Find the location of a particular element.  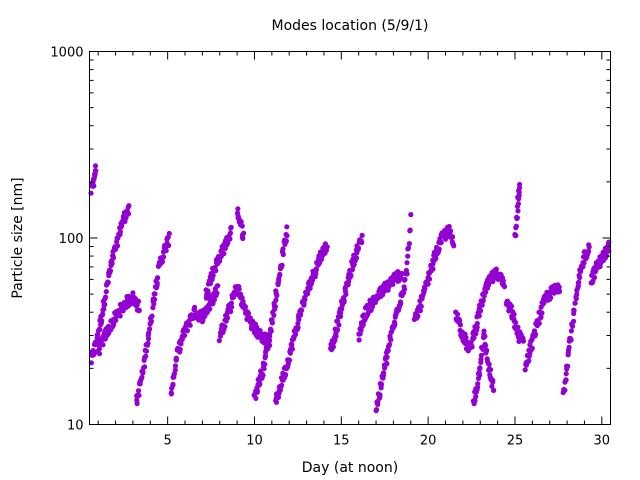

x-tick-label: 20 is located at coordinates (428, 441).